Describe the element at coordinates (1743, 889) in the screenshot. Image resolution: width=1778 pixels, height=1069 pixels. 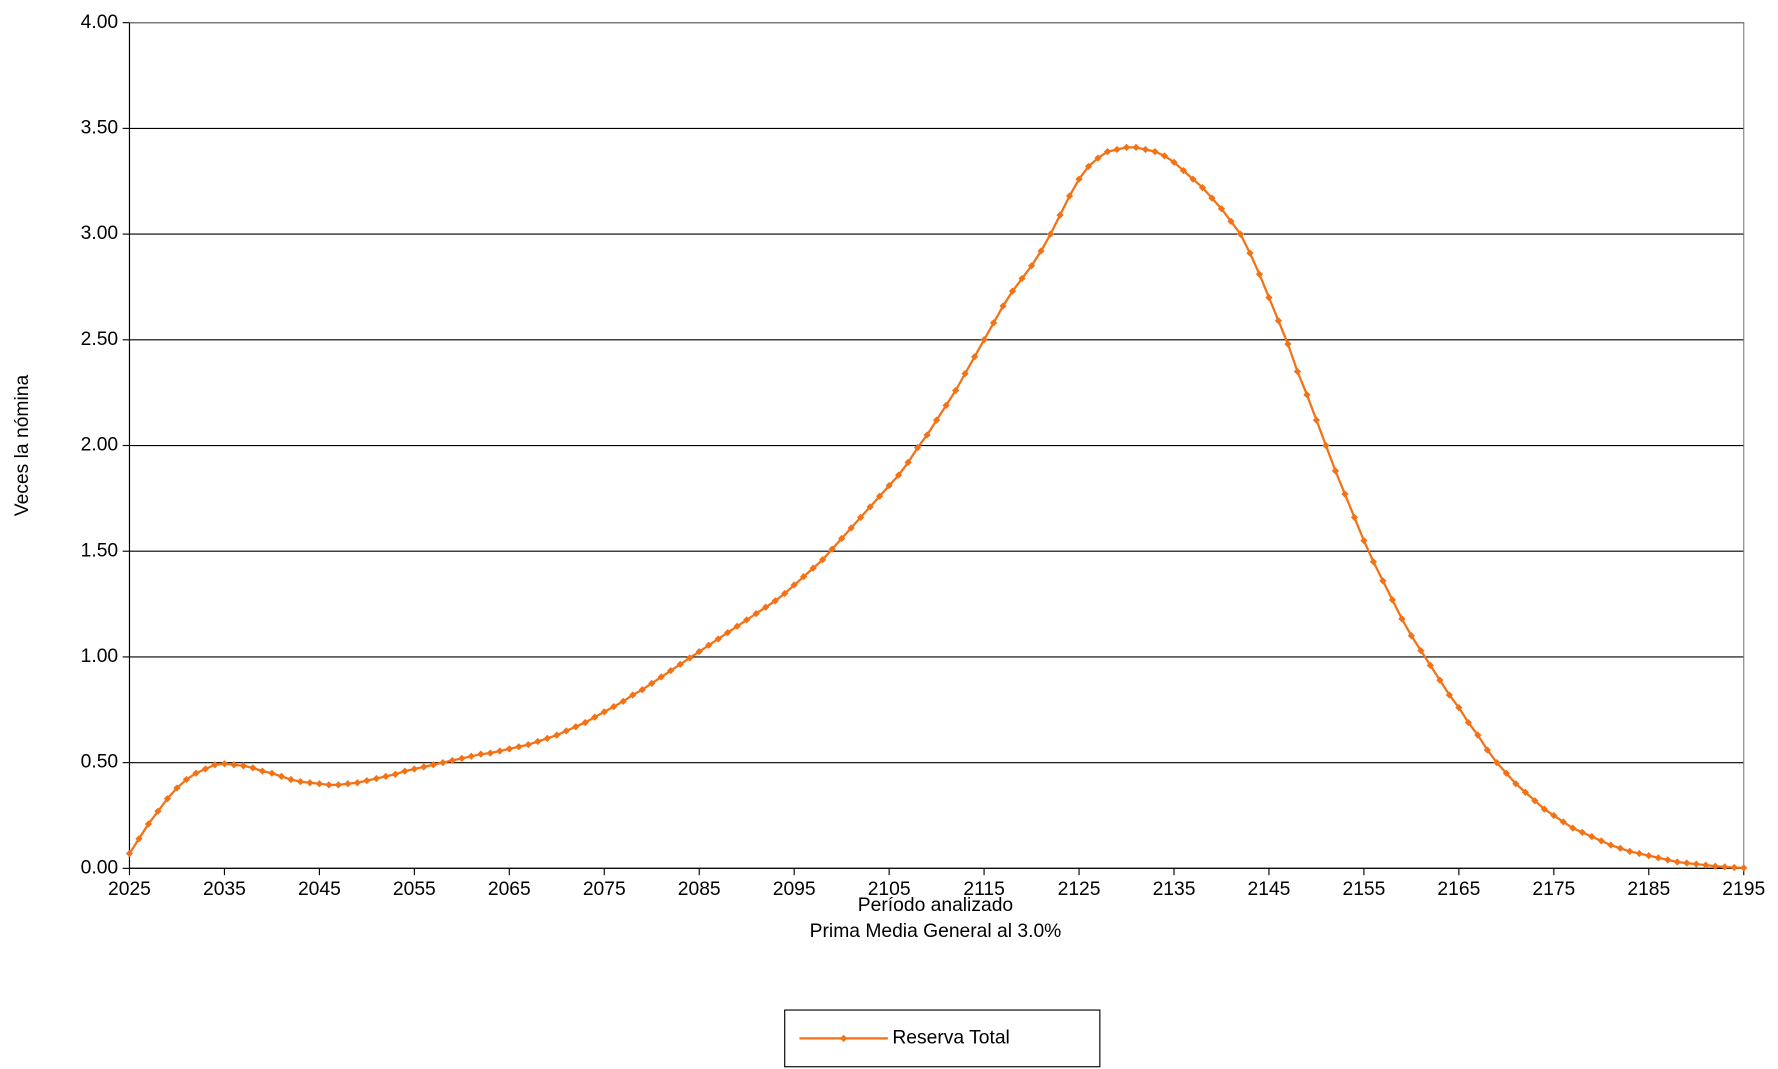
I see `x-tick-label: 2195` at that location.